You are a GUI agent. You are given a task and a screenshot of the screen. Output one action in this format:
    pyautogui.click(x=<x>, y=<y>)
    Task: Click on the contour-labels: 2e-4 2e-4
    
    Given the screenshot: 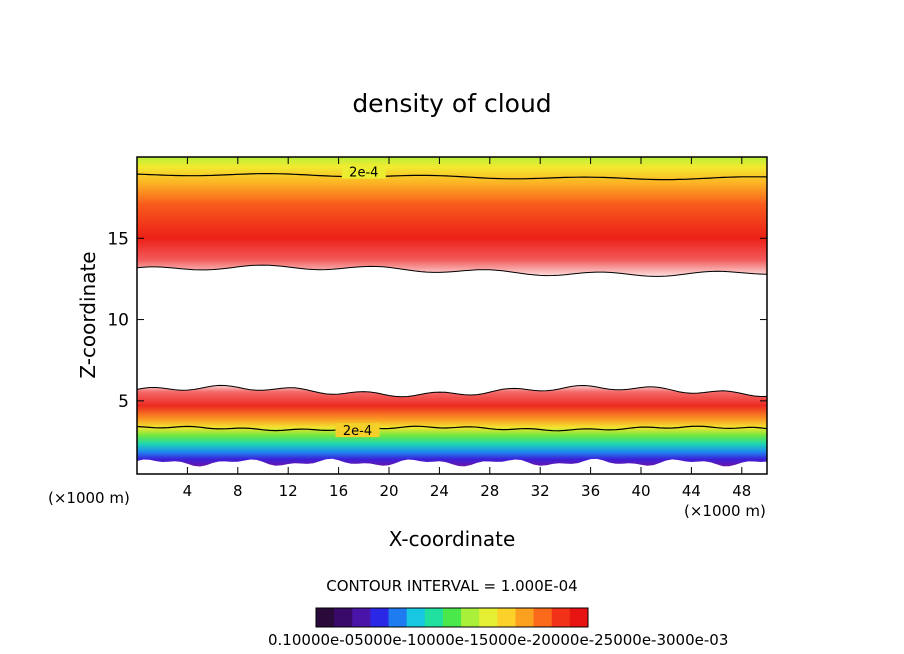 What is the action you would take?
    pyautogui.click(x=360, y=301)
    